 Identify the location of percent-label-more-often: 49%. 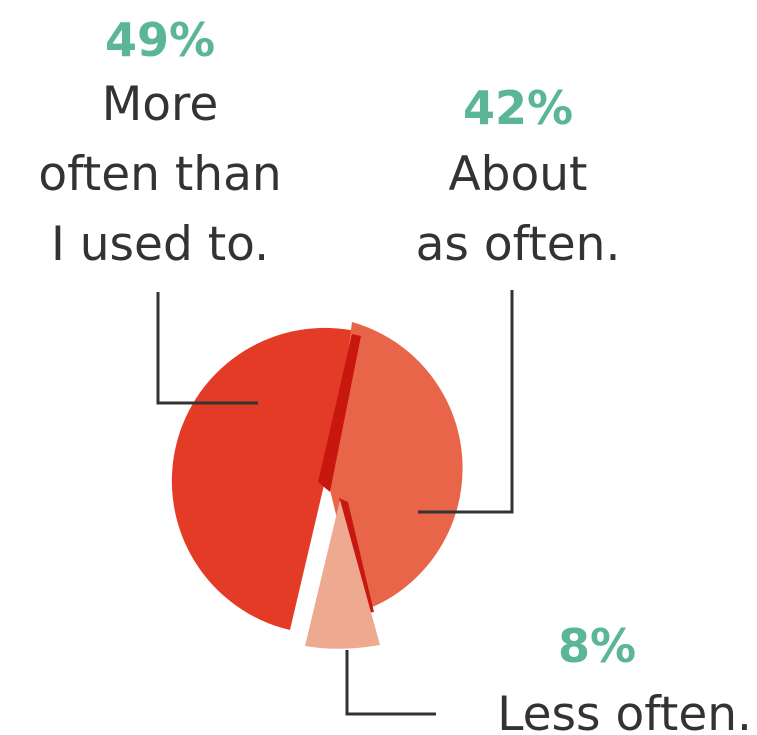
(160, 40).